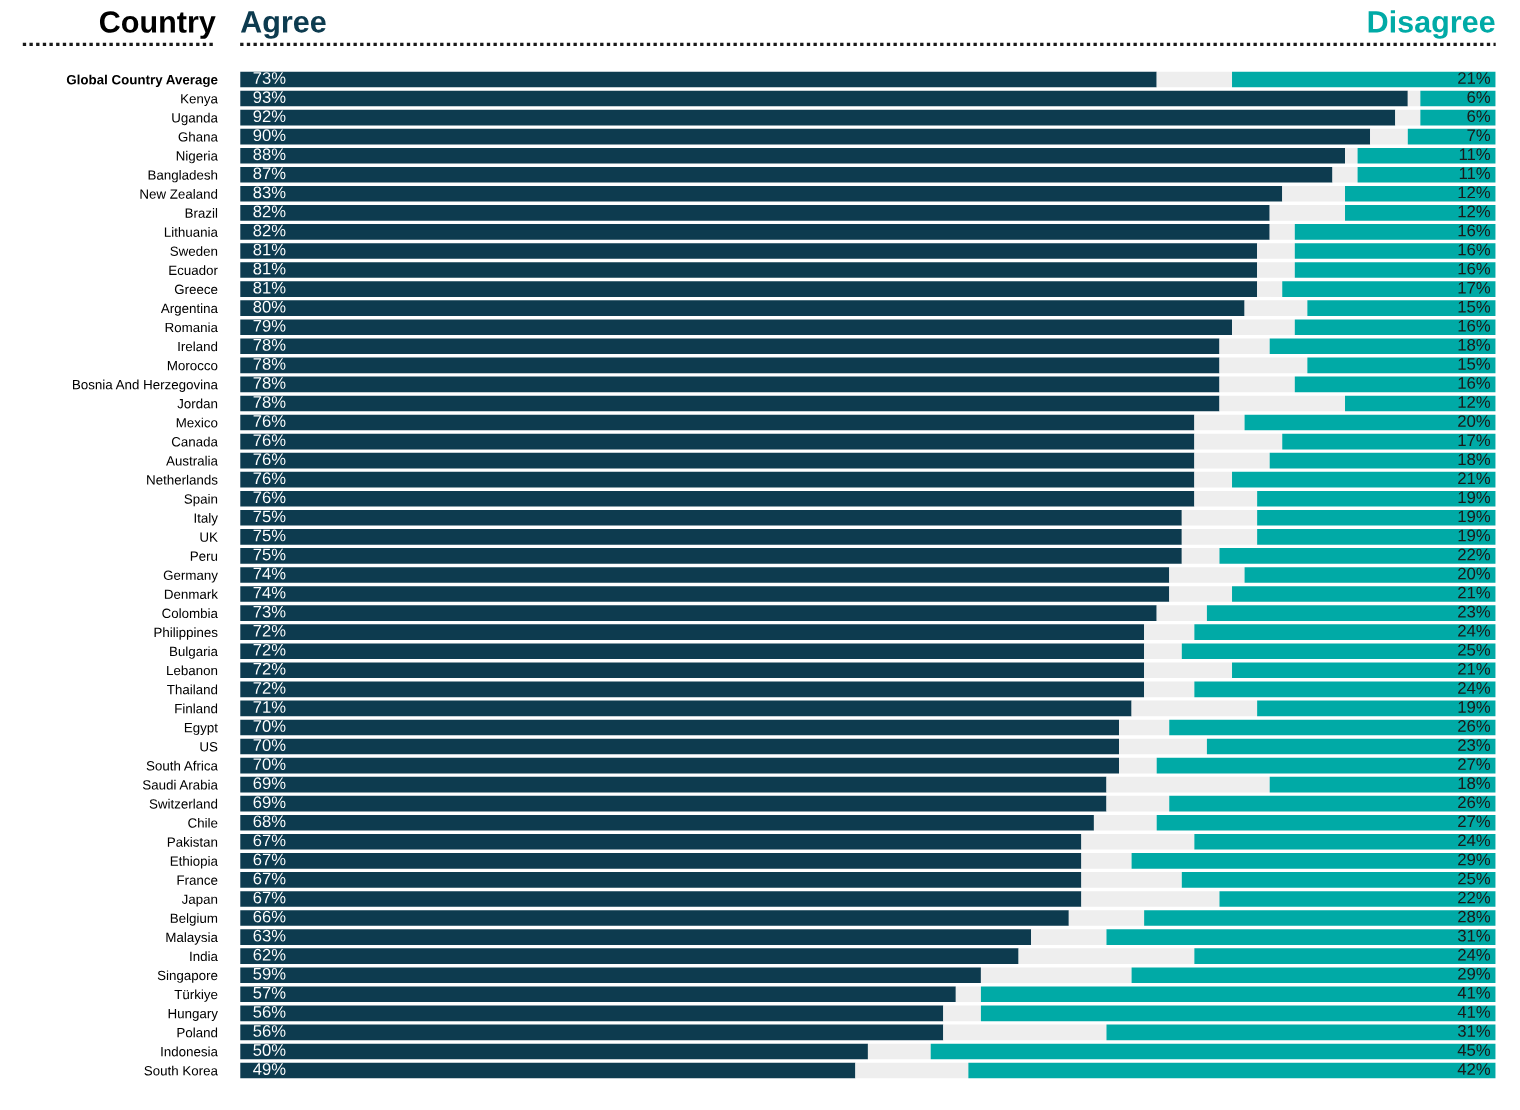  What do you see at coordinates (269, 325) in the screenshot?
I see `data-label: 79%` at bounding box center [269, 325].